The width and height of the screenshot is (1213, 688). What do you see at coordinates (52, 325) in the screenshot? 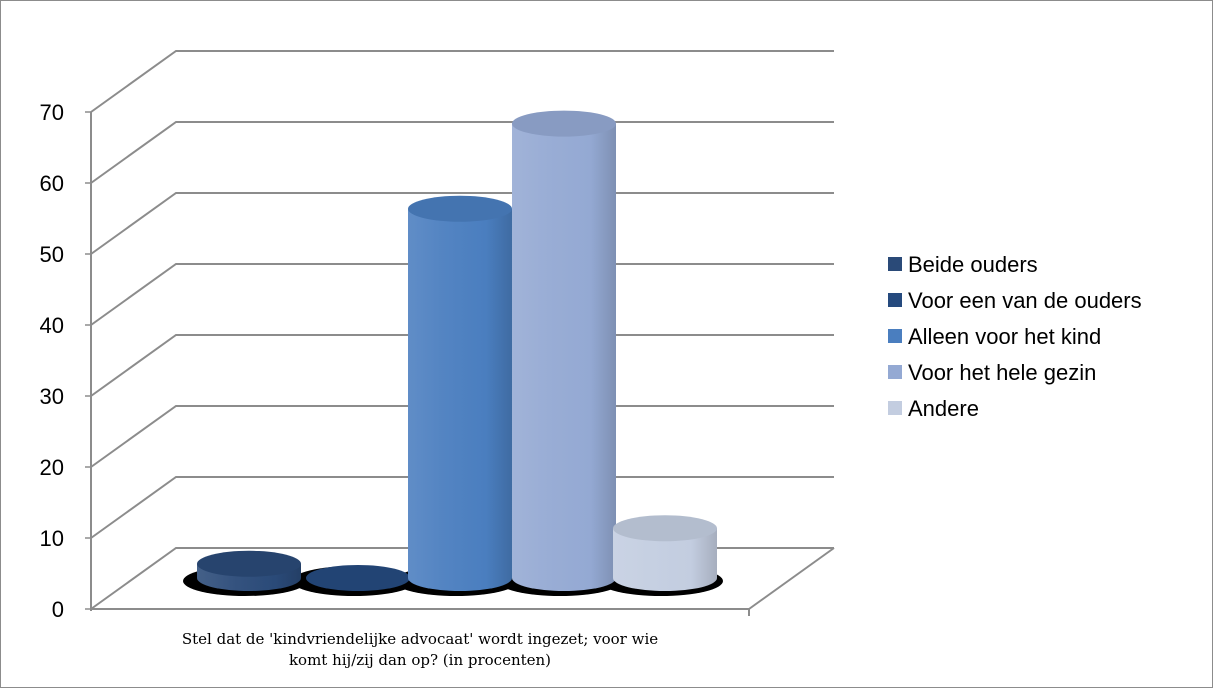
I see `y-tick-label: 40` at bounding box center [52, 325].